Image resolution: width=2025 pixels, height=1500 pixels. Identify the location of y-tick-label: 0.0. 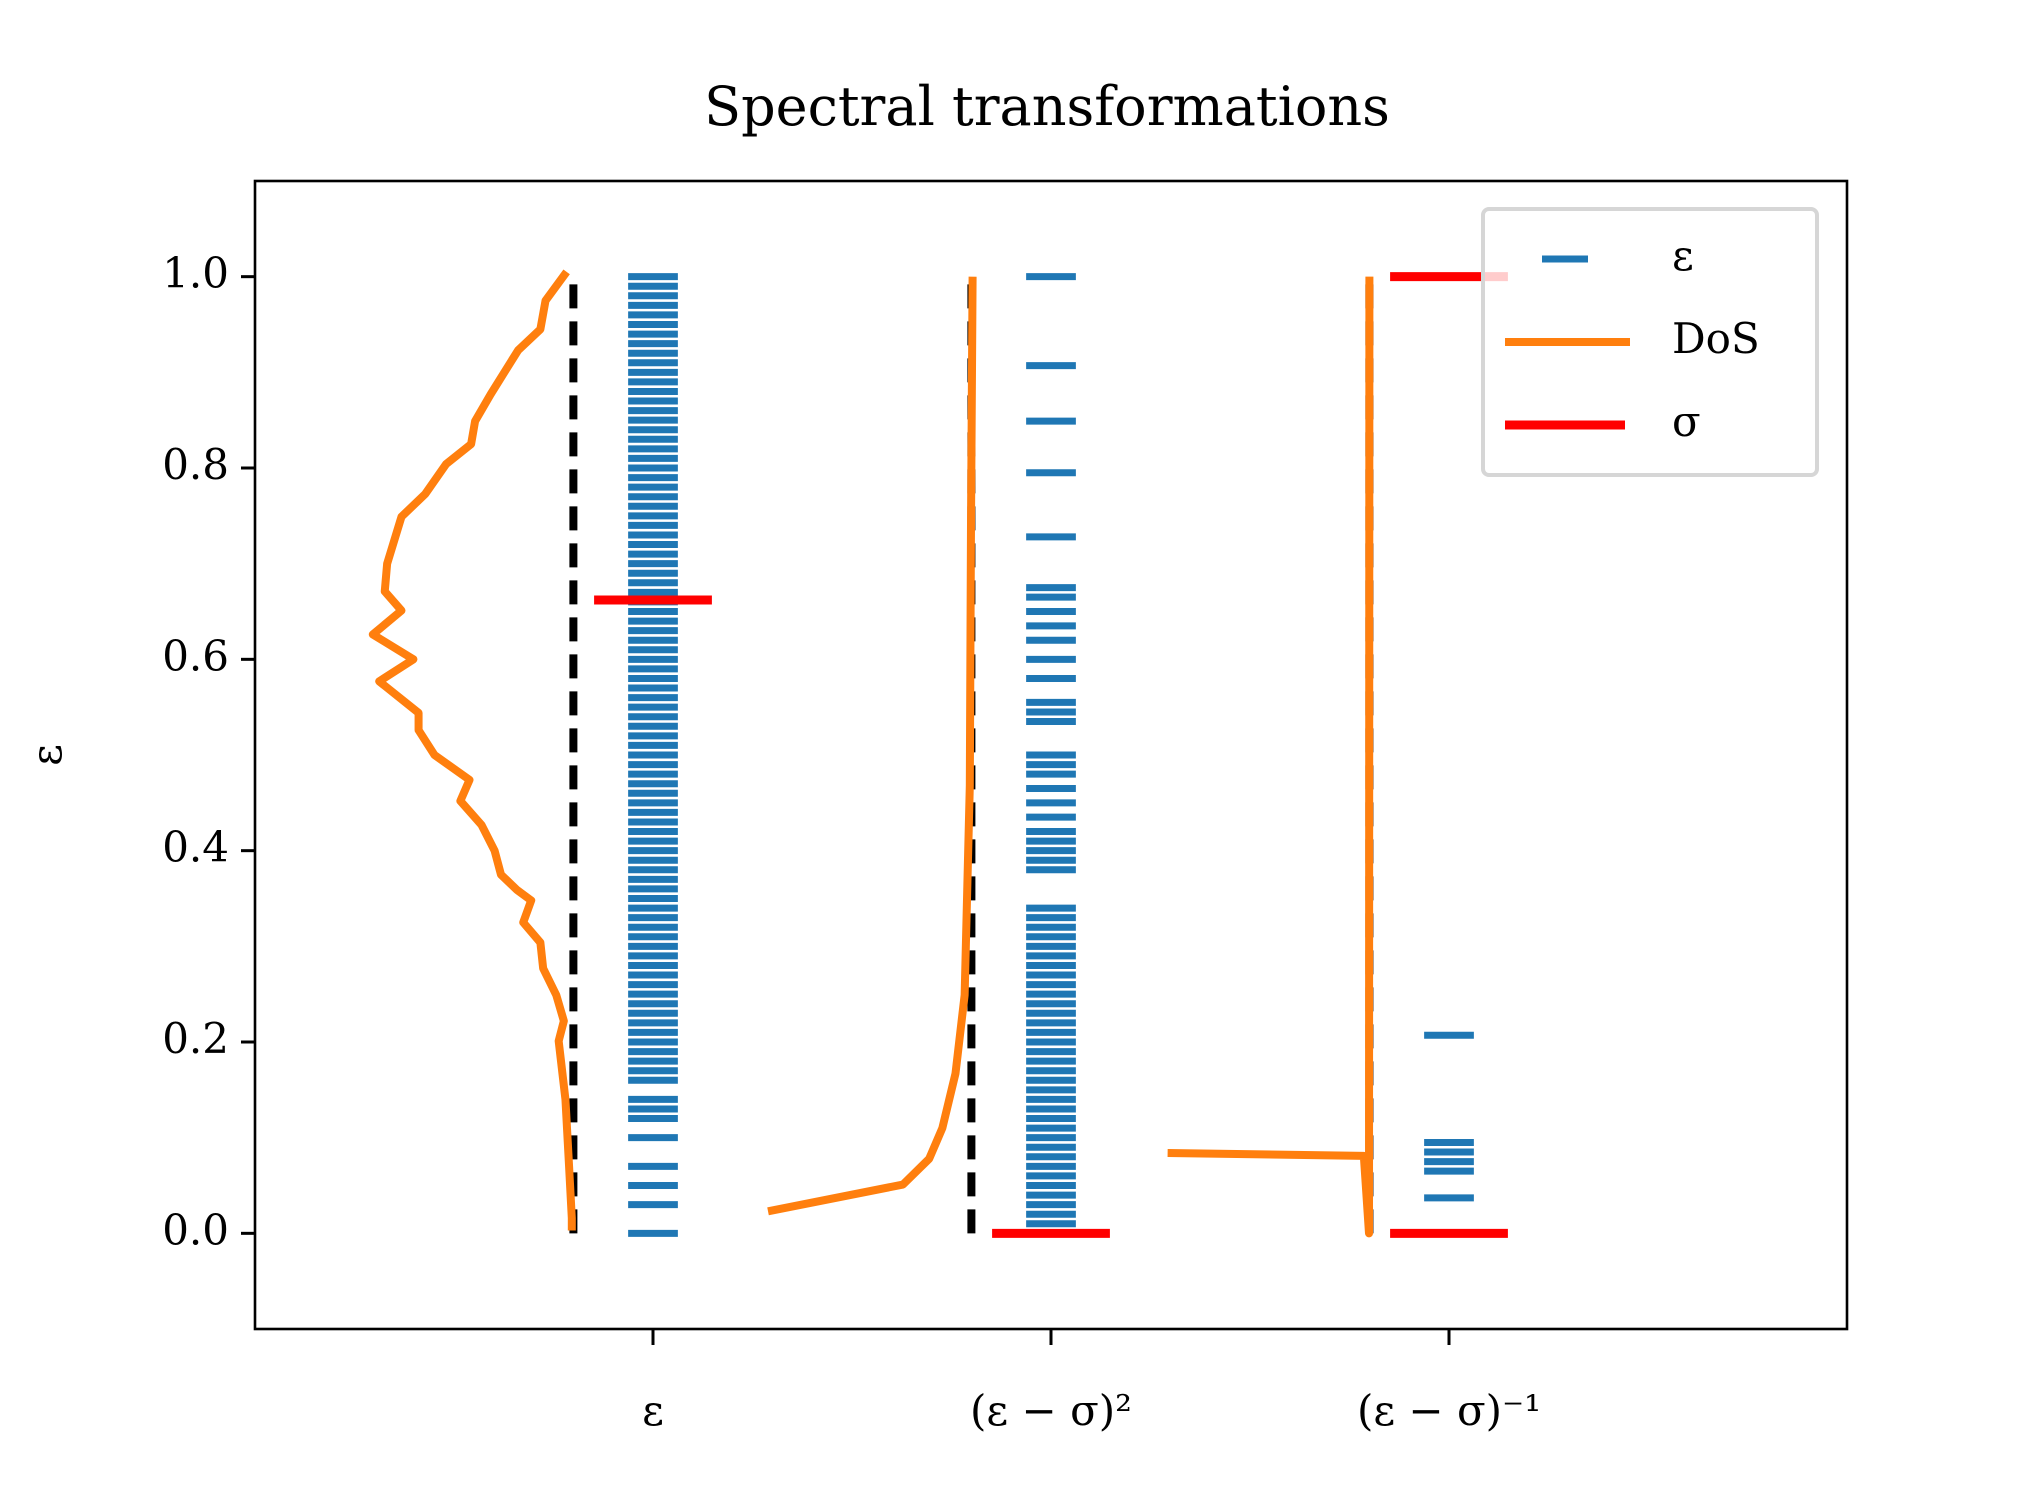
(195, 1229).